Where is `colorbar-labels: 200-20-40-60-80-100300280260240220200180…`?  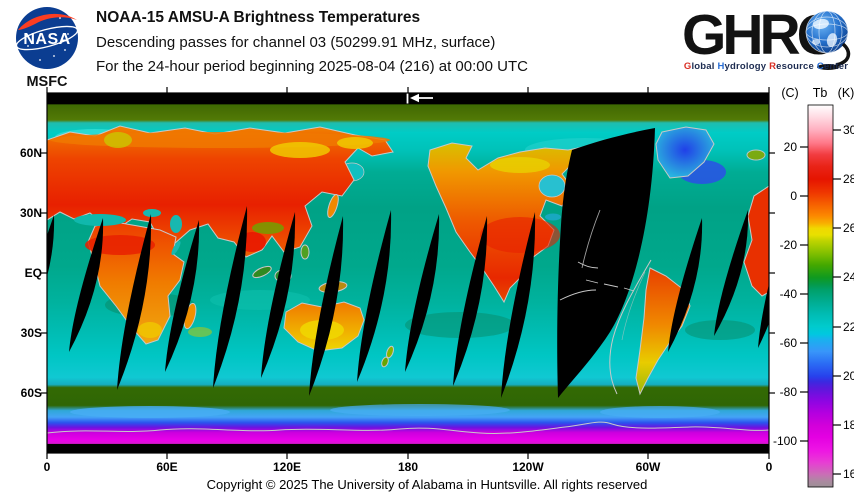
colorbar-labels: 200-20-40-60-80-100300280260240220200180… is located at coordinates (813, 302).